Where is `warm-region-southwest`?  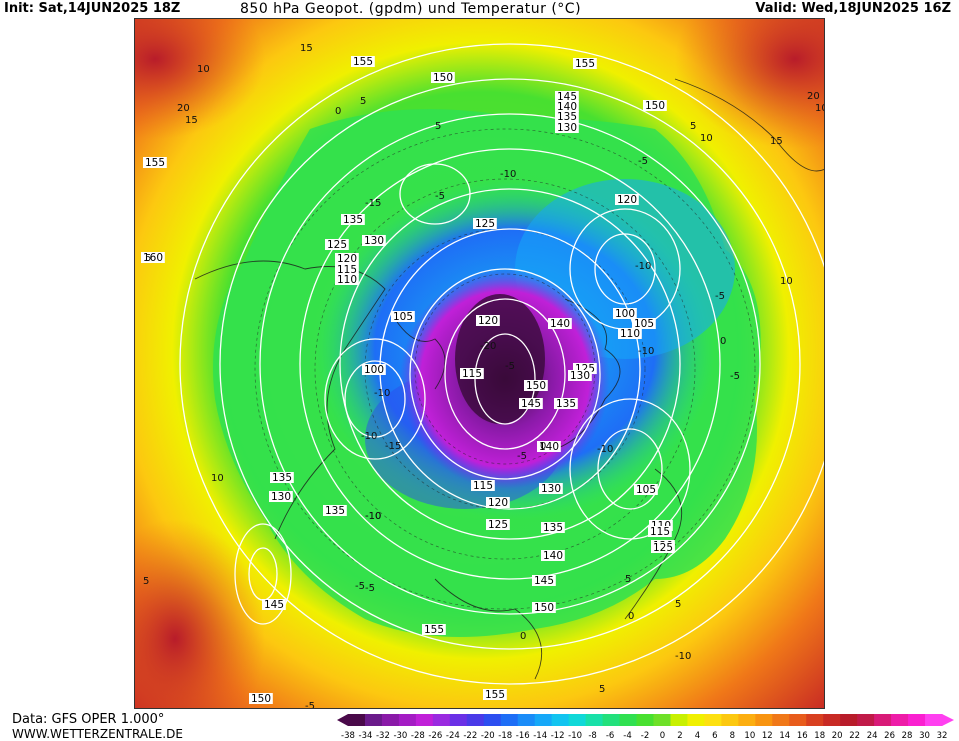 warm-region-southwest is located at coordinates (200, 613).